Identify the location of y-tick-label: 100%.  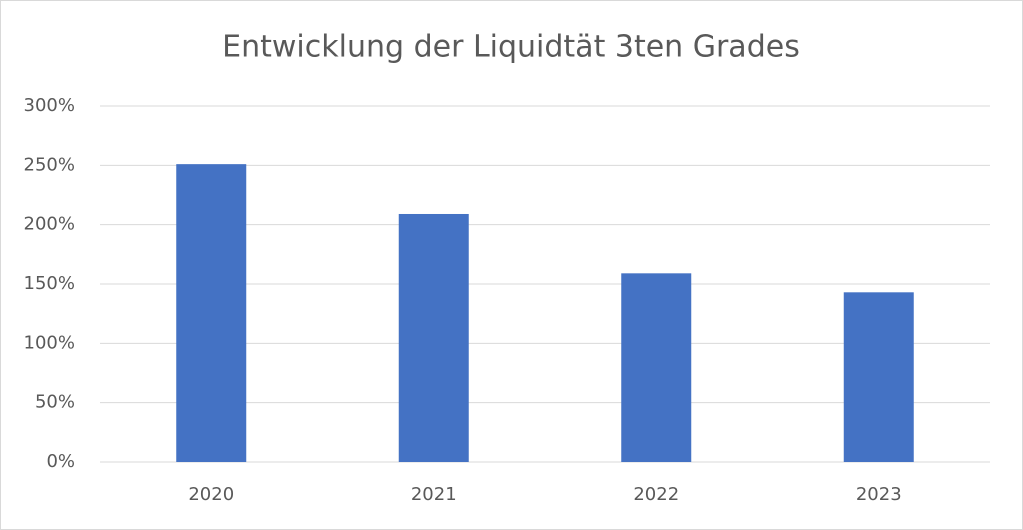
(49, 342).